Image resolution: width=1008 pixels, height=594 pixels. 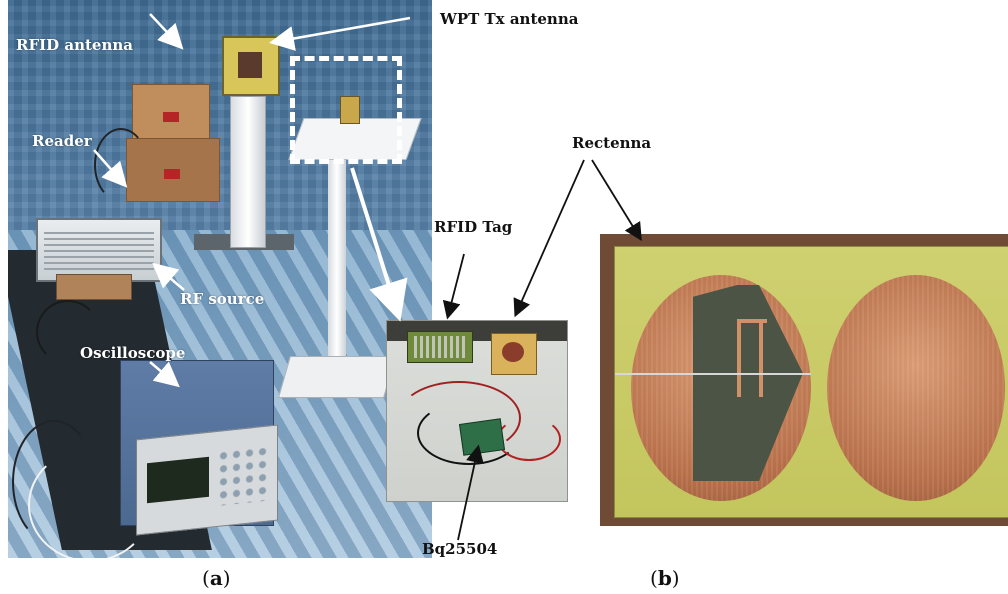 What do you see at coordinates (514, 354) in the screenshot?
I see `rectenna-module` at bounding box center [514, 354].